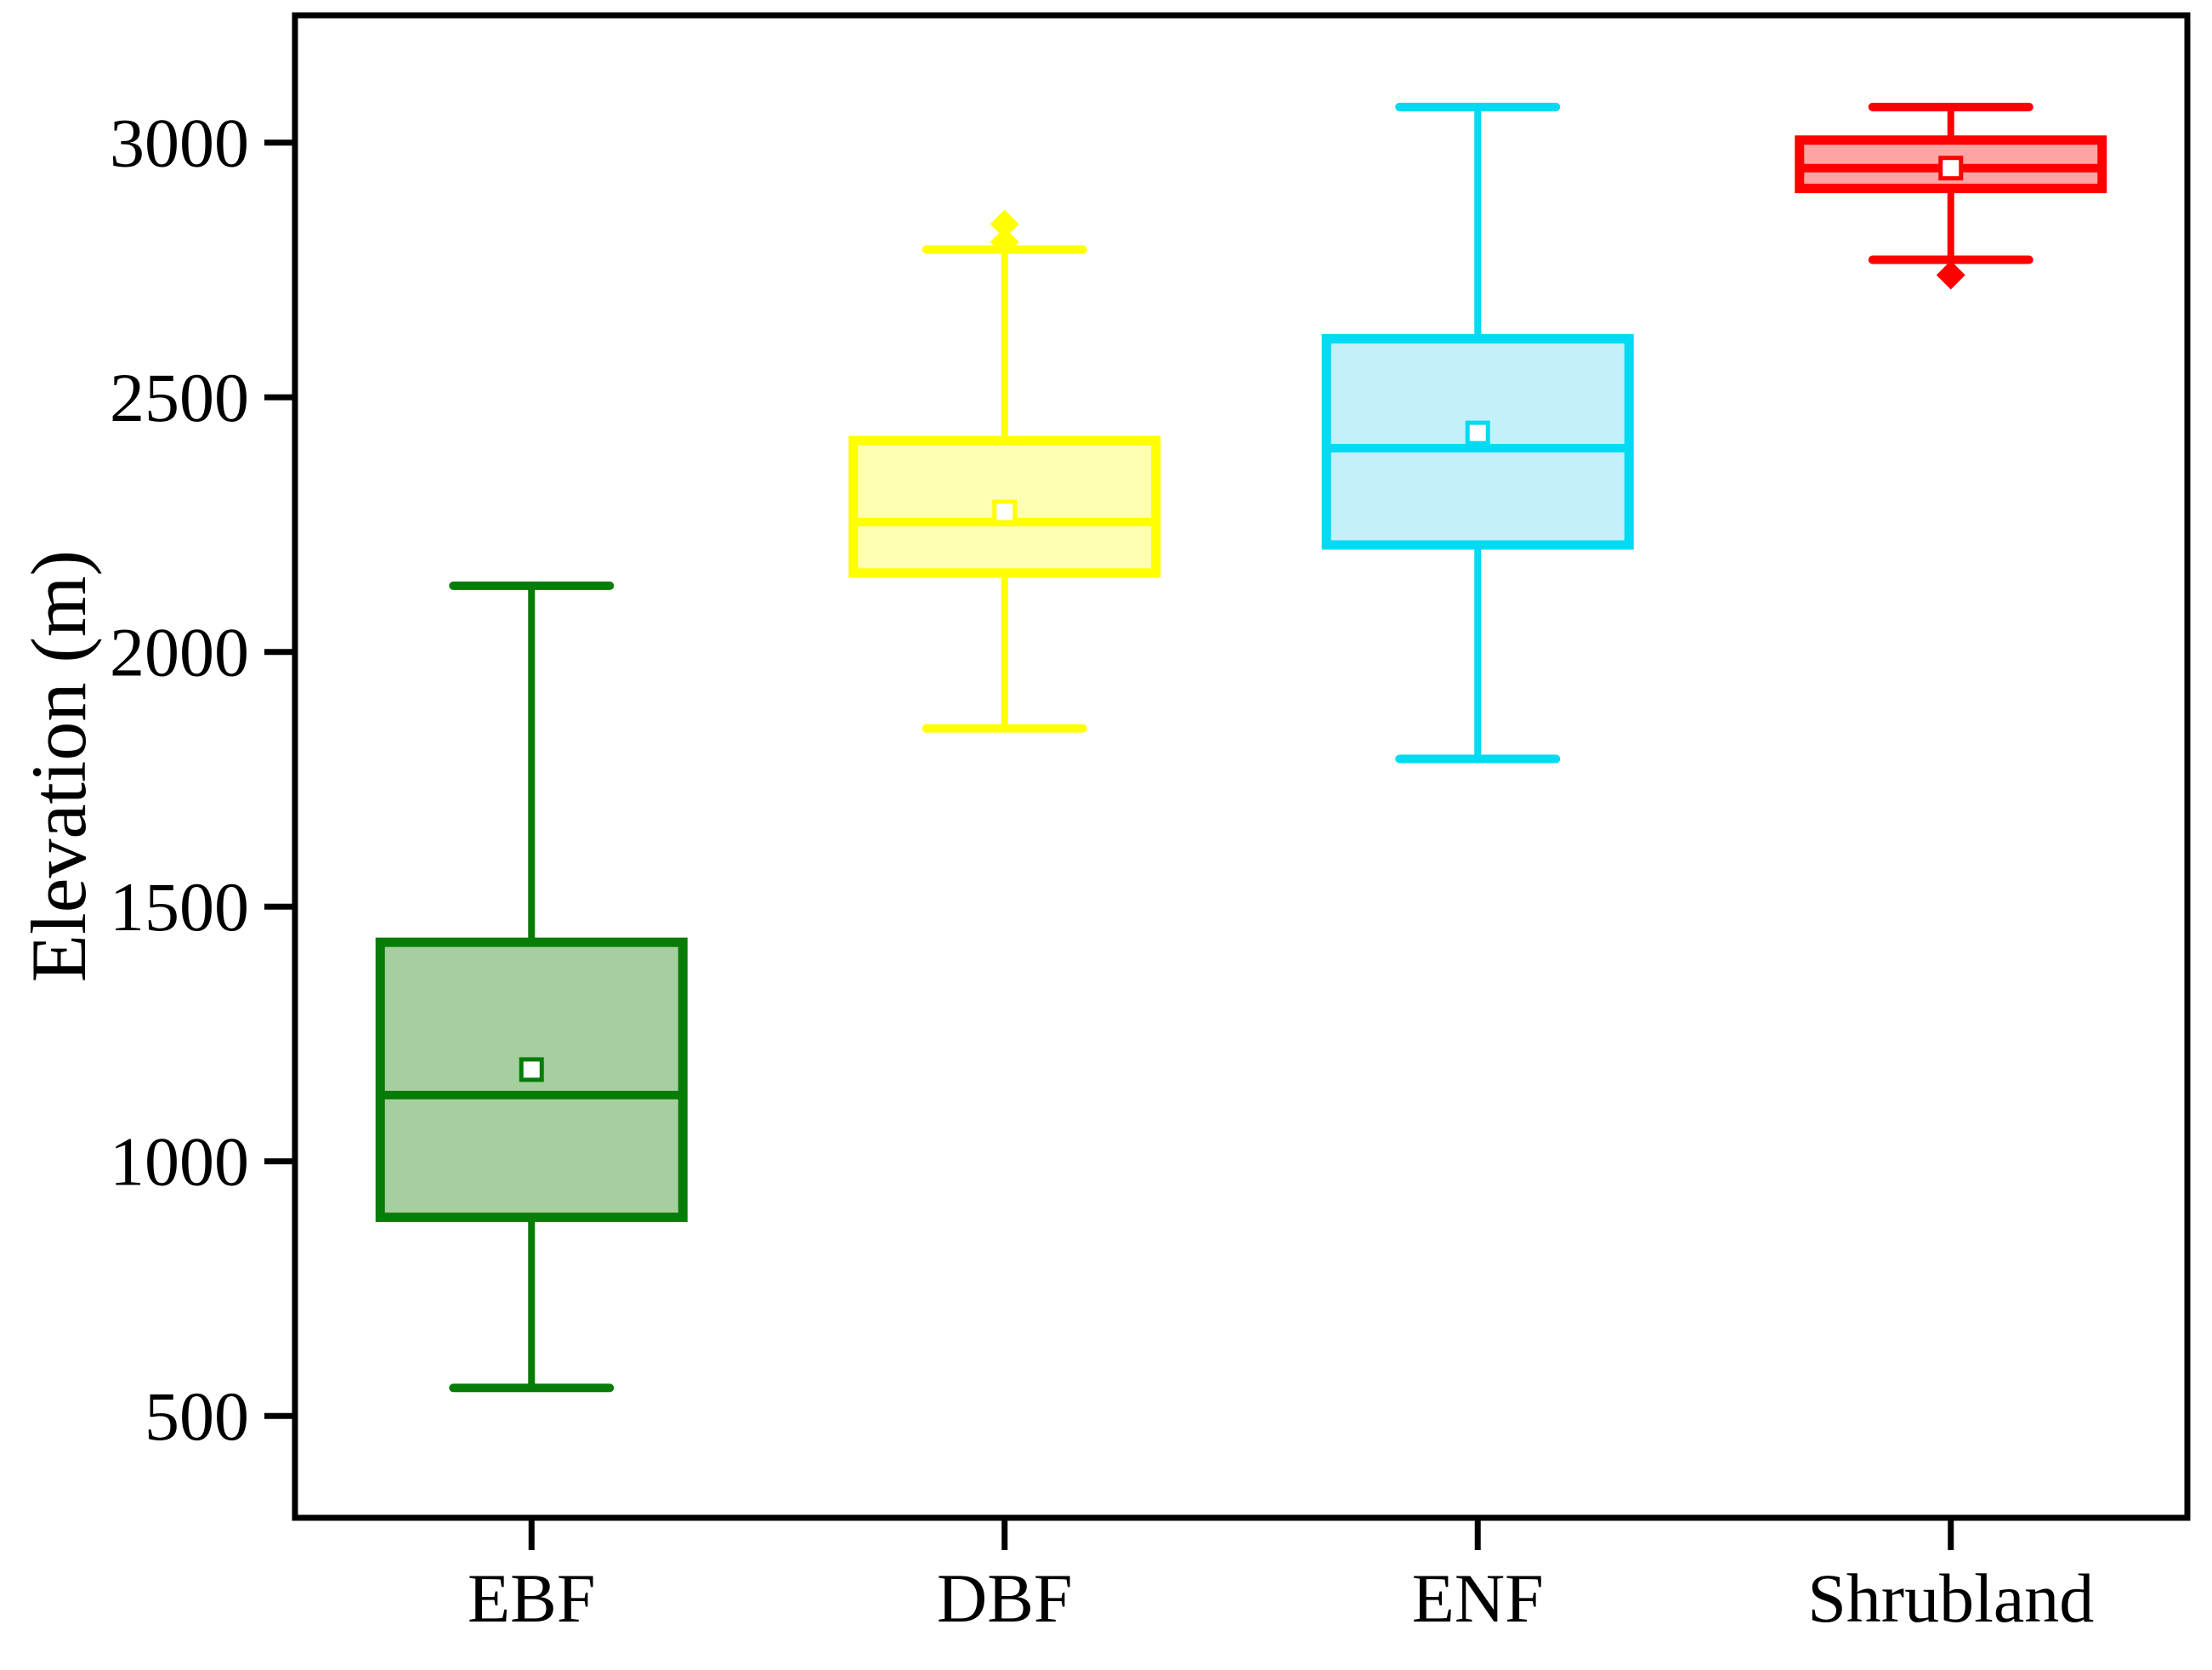  Describe the element at coordinates (179, 1162) in the screenshot. I see `y-tick-label-1000: 1000` at that location.